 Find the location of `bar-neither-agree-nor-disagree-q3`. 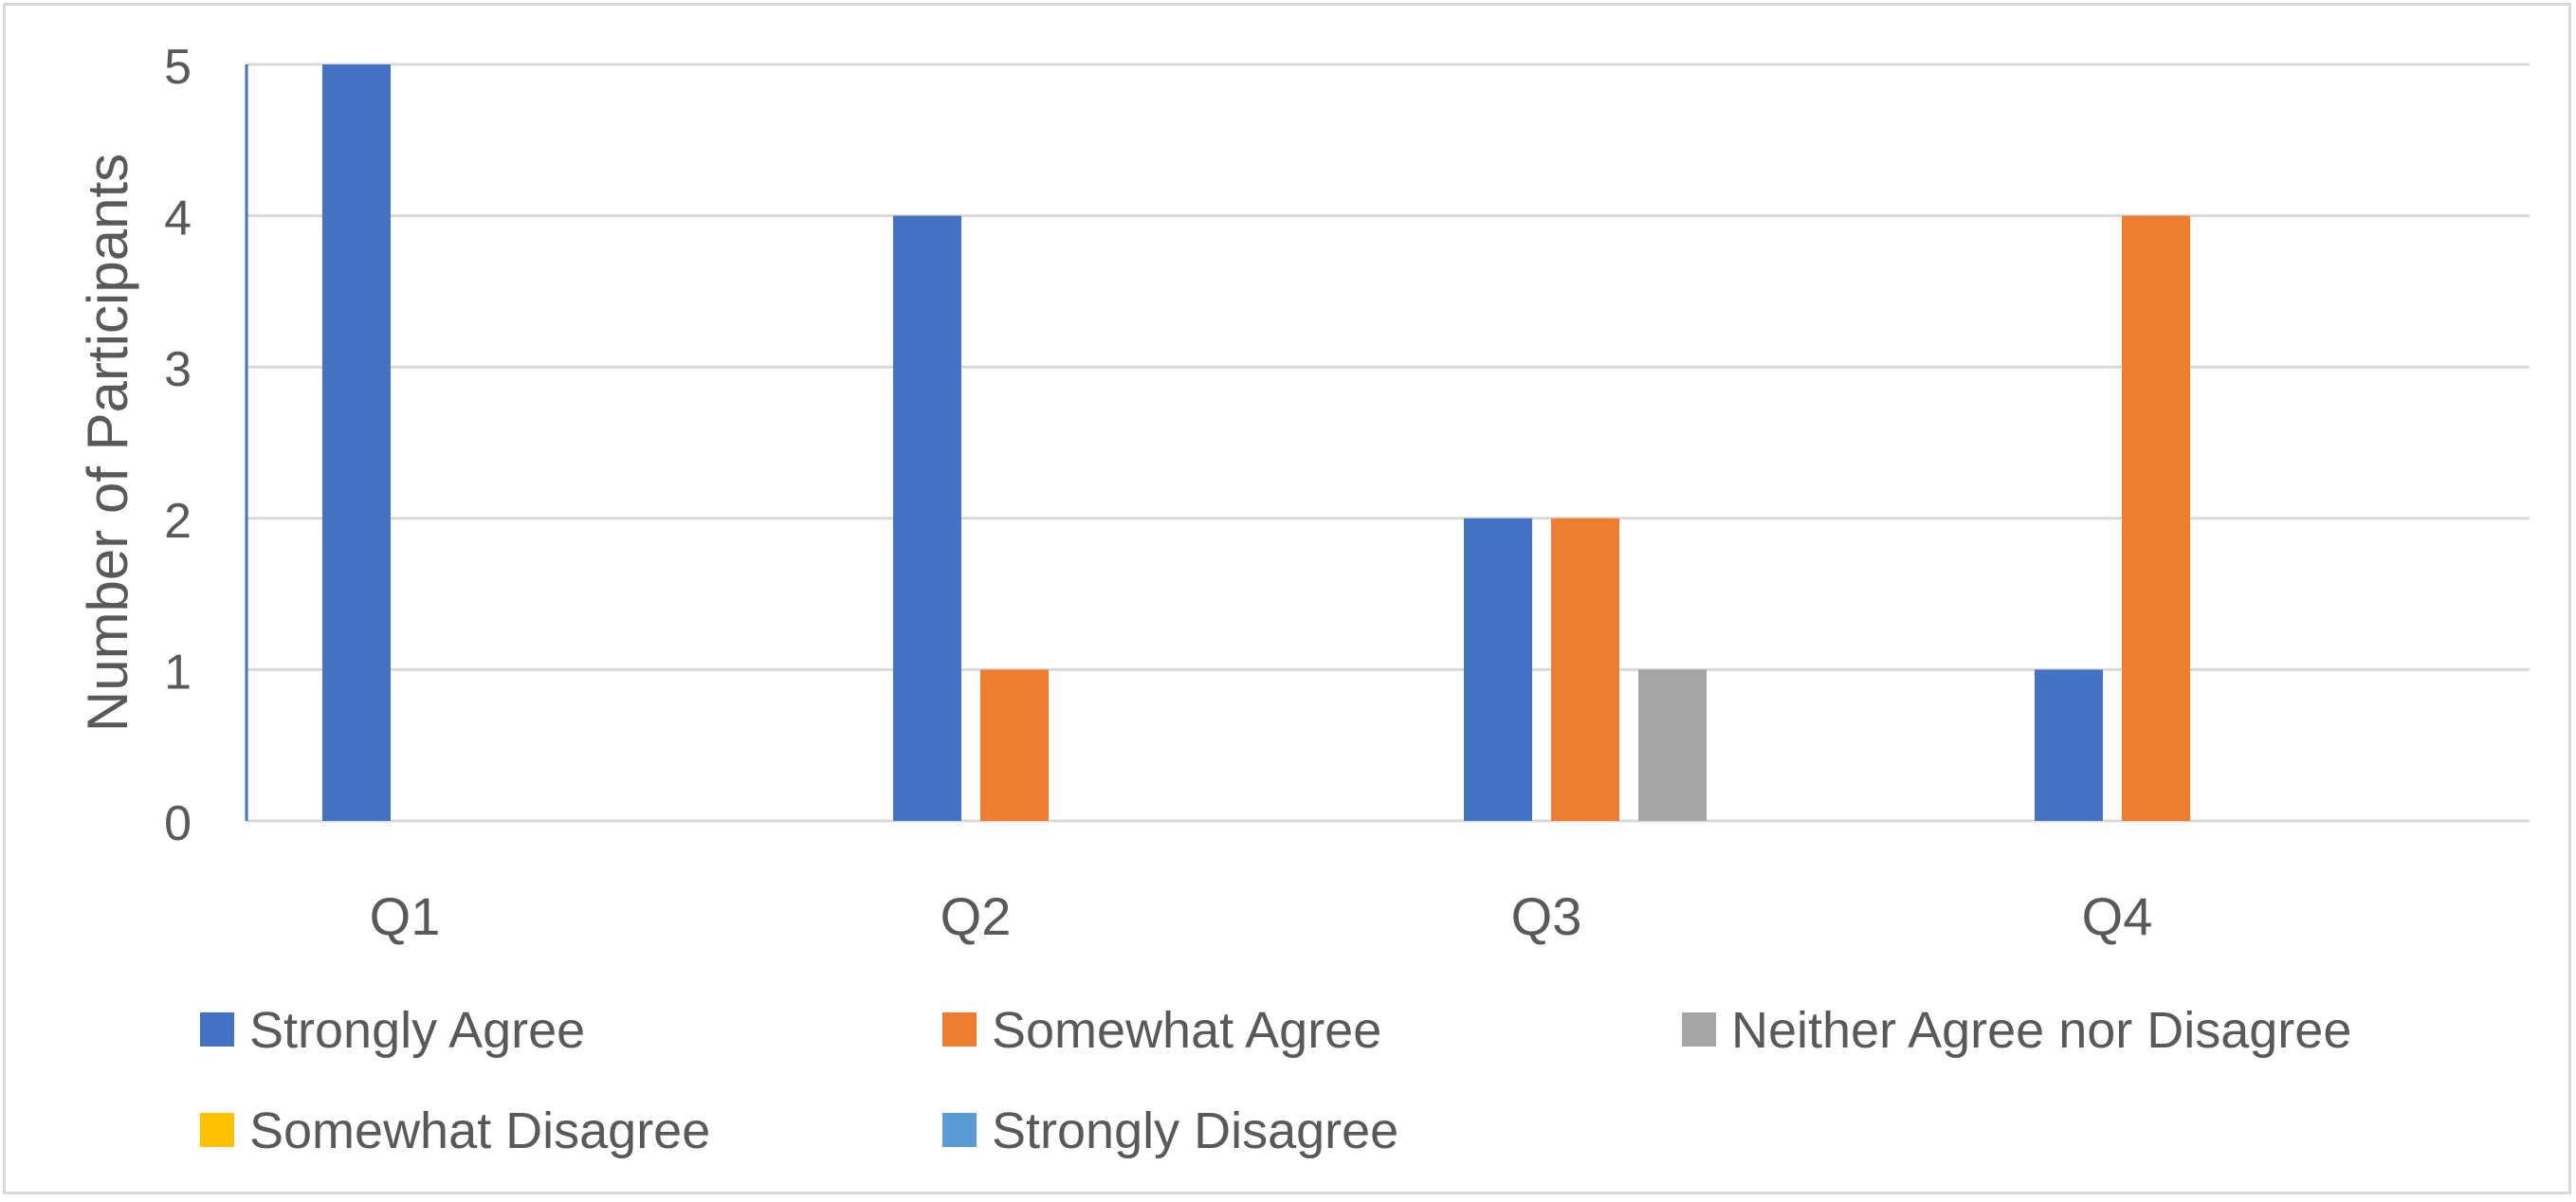

bar-neither-agree-nor-disagree-q3 is located at coordinates (1672, 745).